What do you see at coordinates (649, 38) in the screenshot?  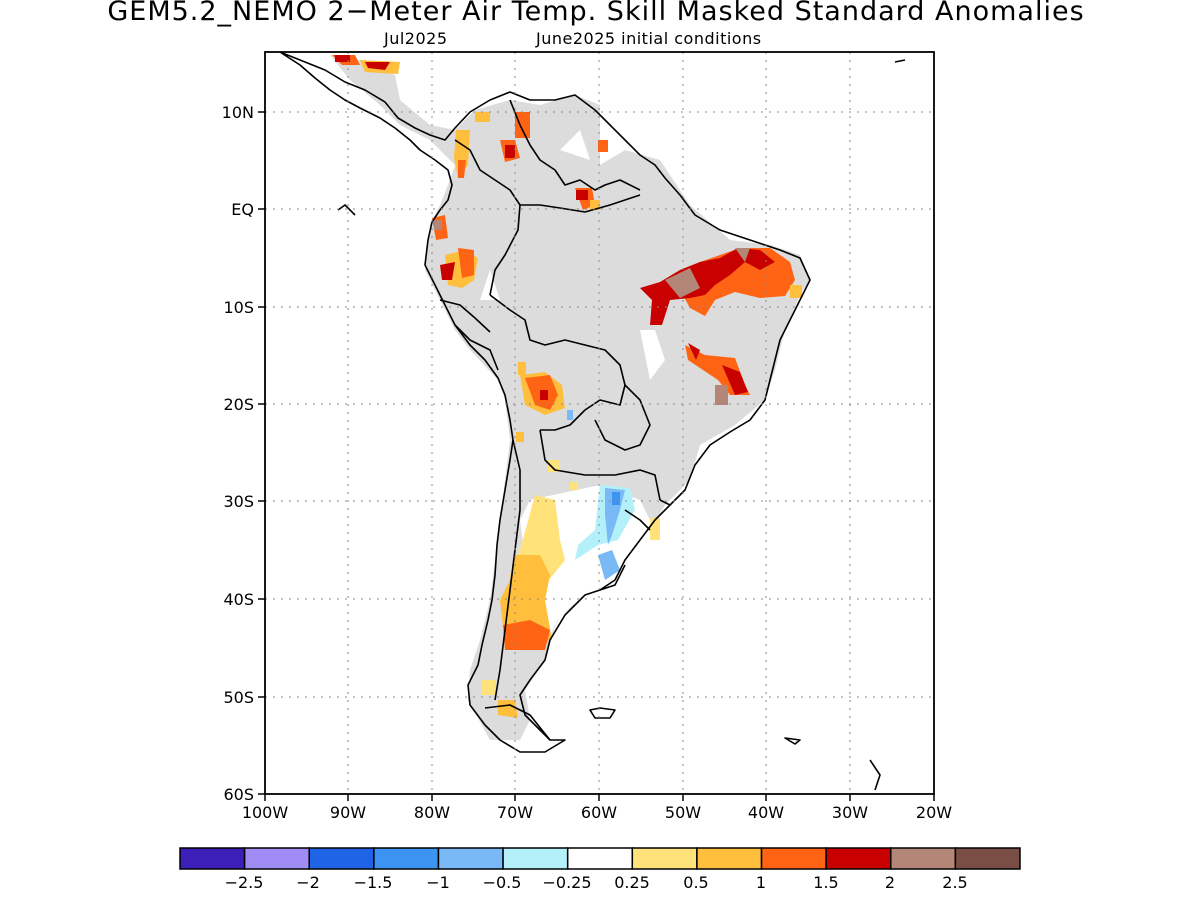 I see `initial-conditions: June2025 initial conditions` at bounding box center [649, 38].